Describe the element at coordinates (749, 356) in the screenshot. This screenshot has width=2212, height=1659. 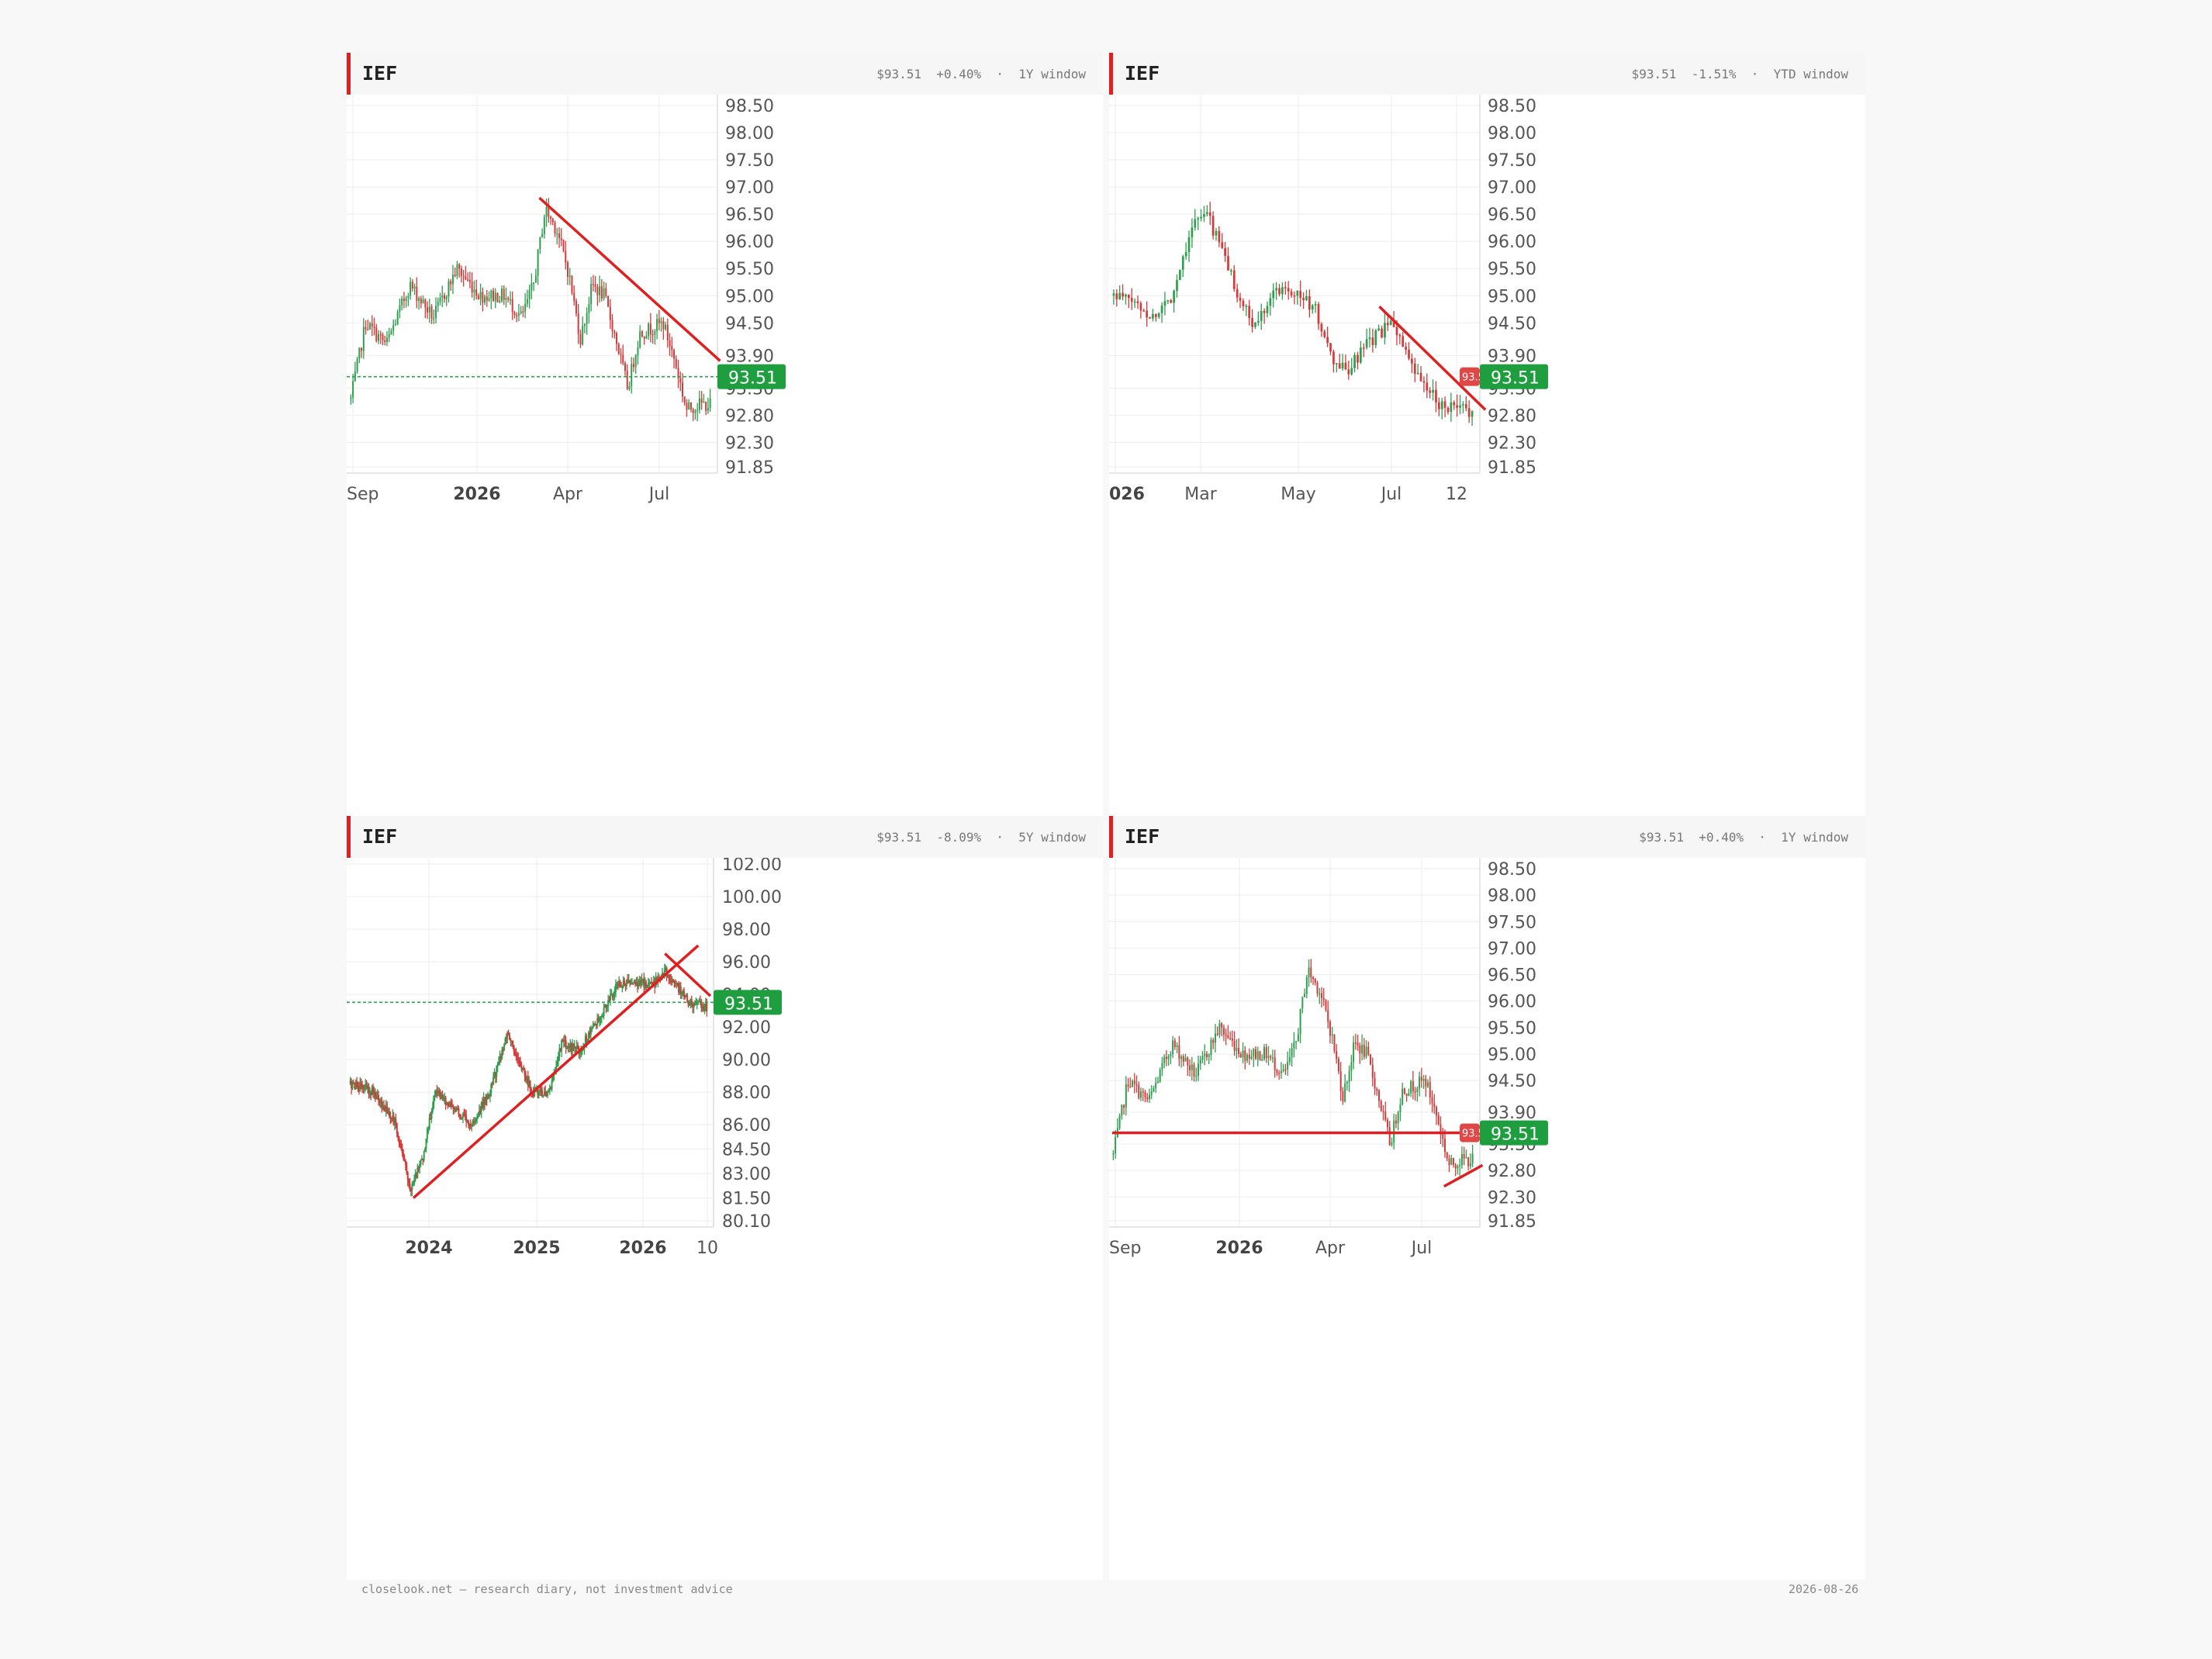
I see `y-tick-label: 93.90` at that location.